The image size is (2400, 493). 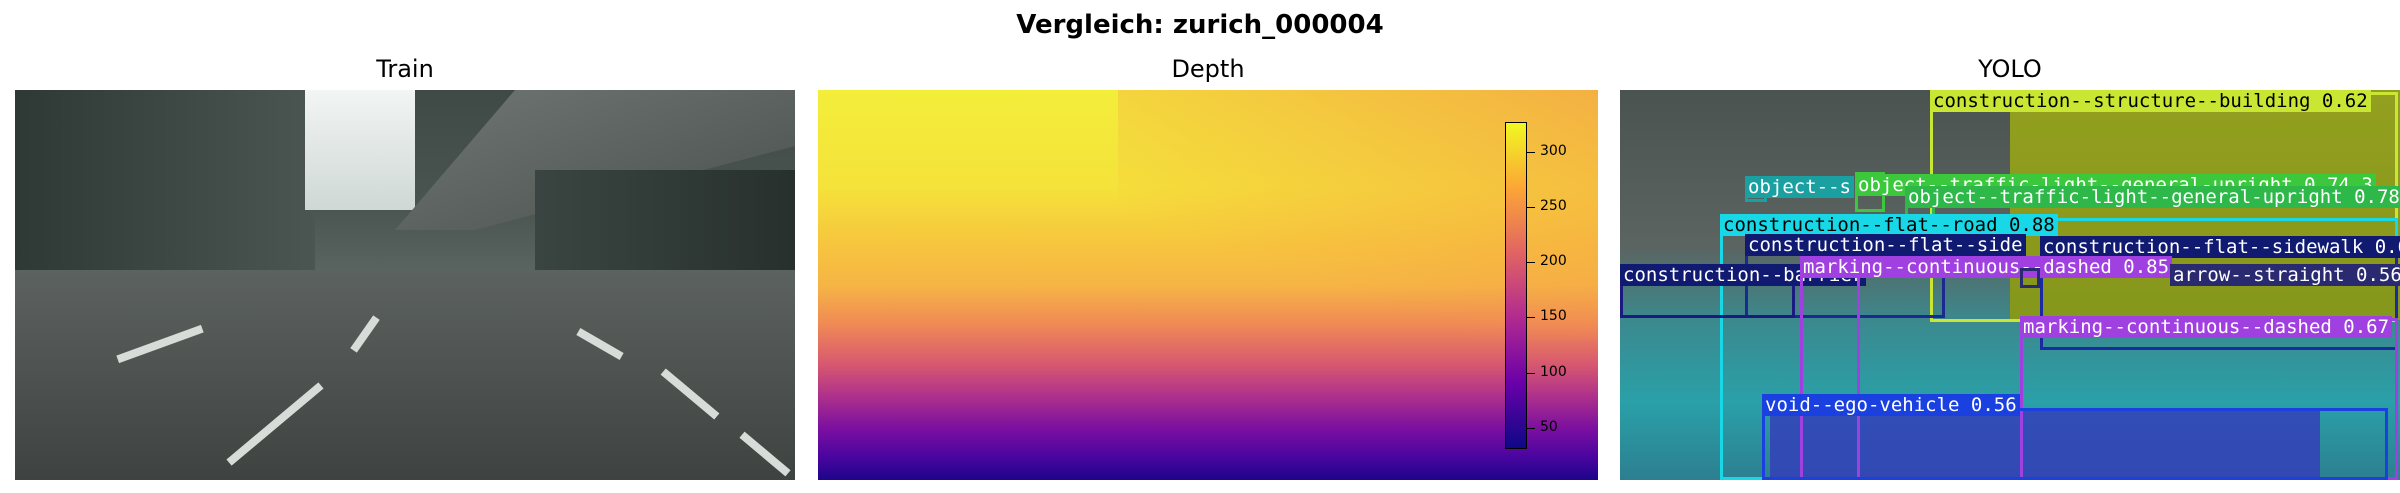 I want to click on detection-label: construction--flat--road 0.88, so click(x=1889, y=225).